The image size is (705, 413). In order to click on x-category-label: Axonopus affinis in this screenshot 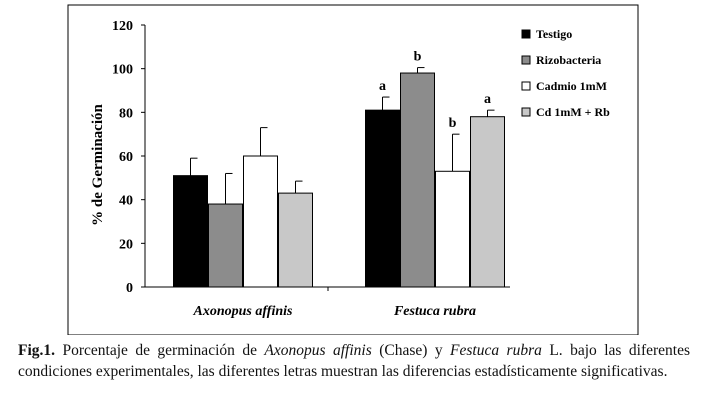, I will do `click(243, 311)`.